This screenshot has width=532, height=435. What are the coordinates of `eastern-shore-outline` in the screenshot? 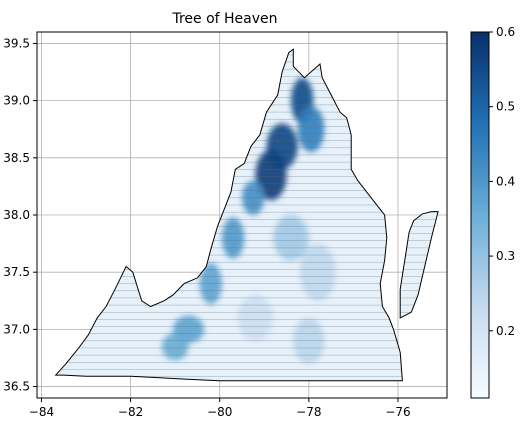 It's located at (419, 265).